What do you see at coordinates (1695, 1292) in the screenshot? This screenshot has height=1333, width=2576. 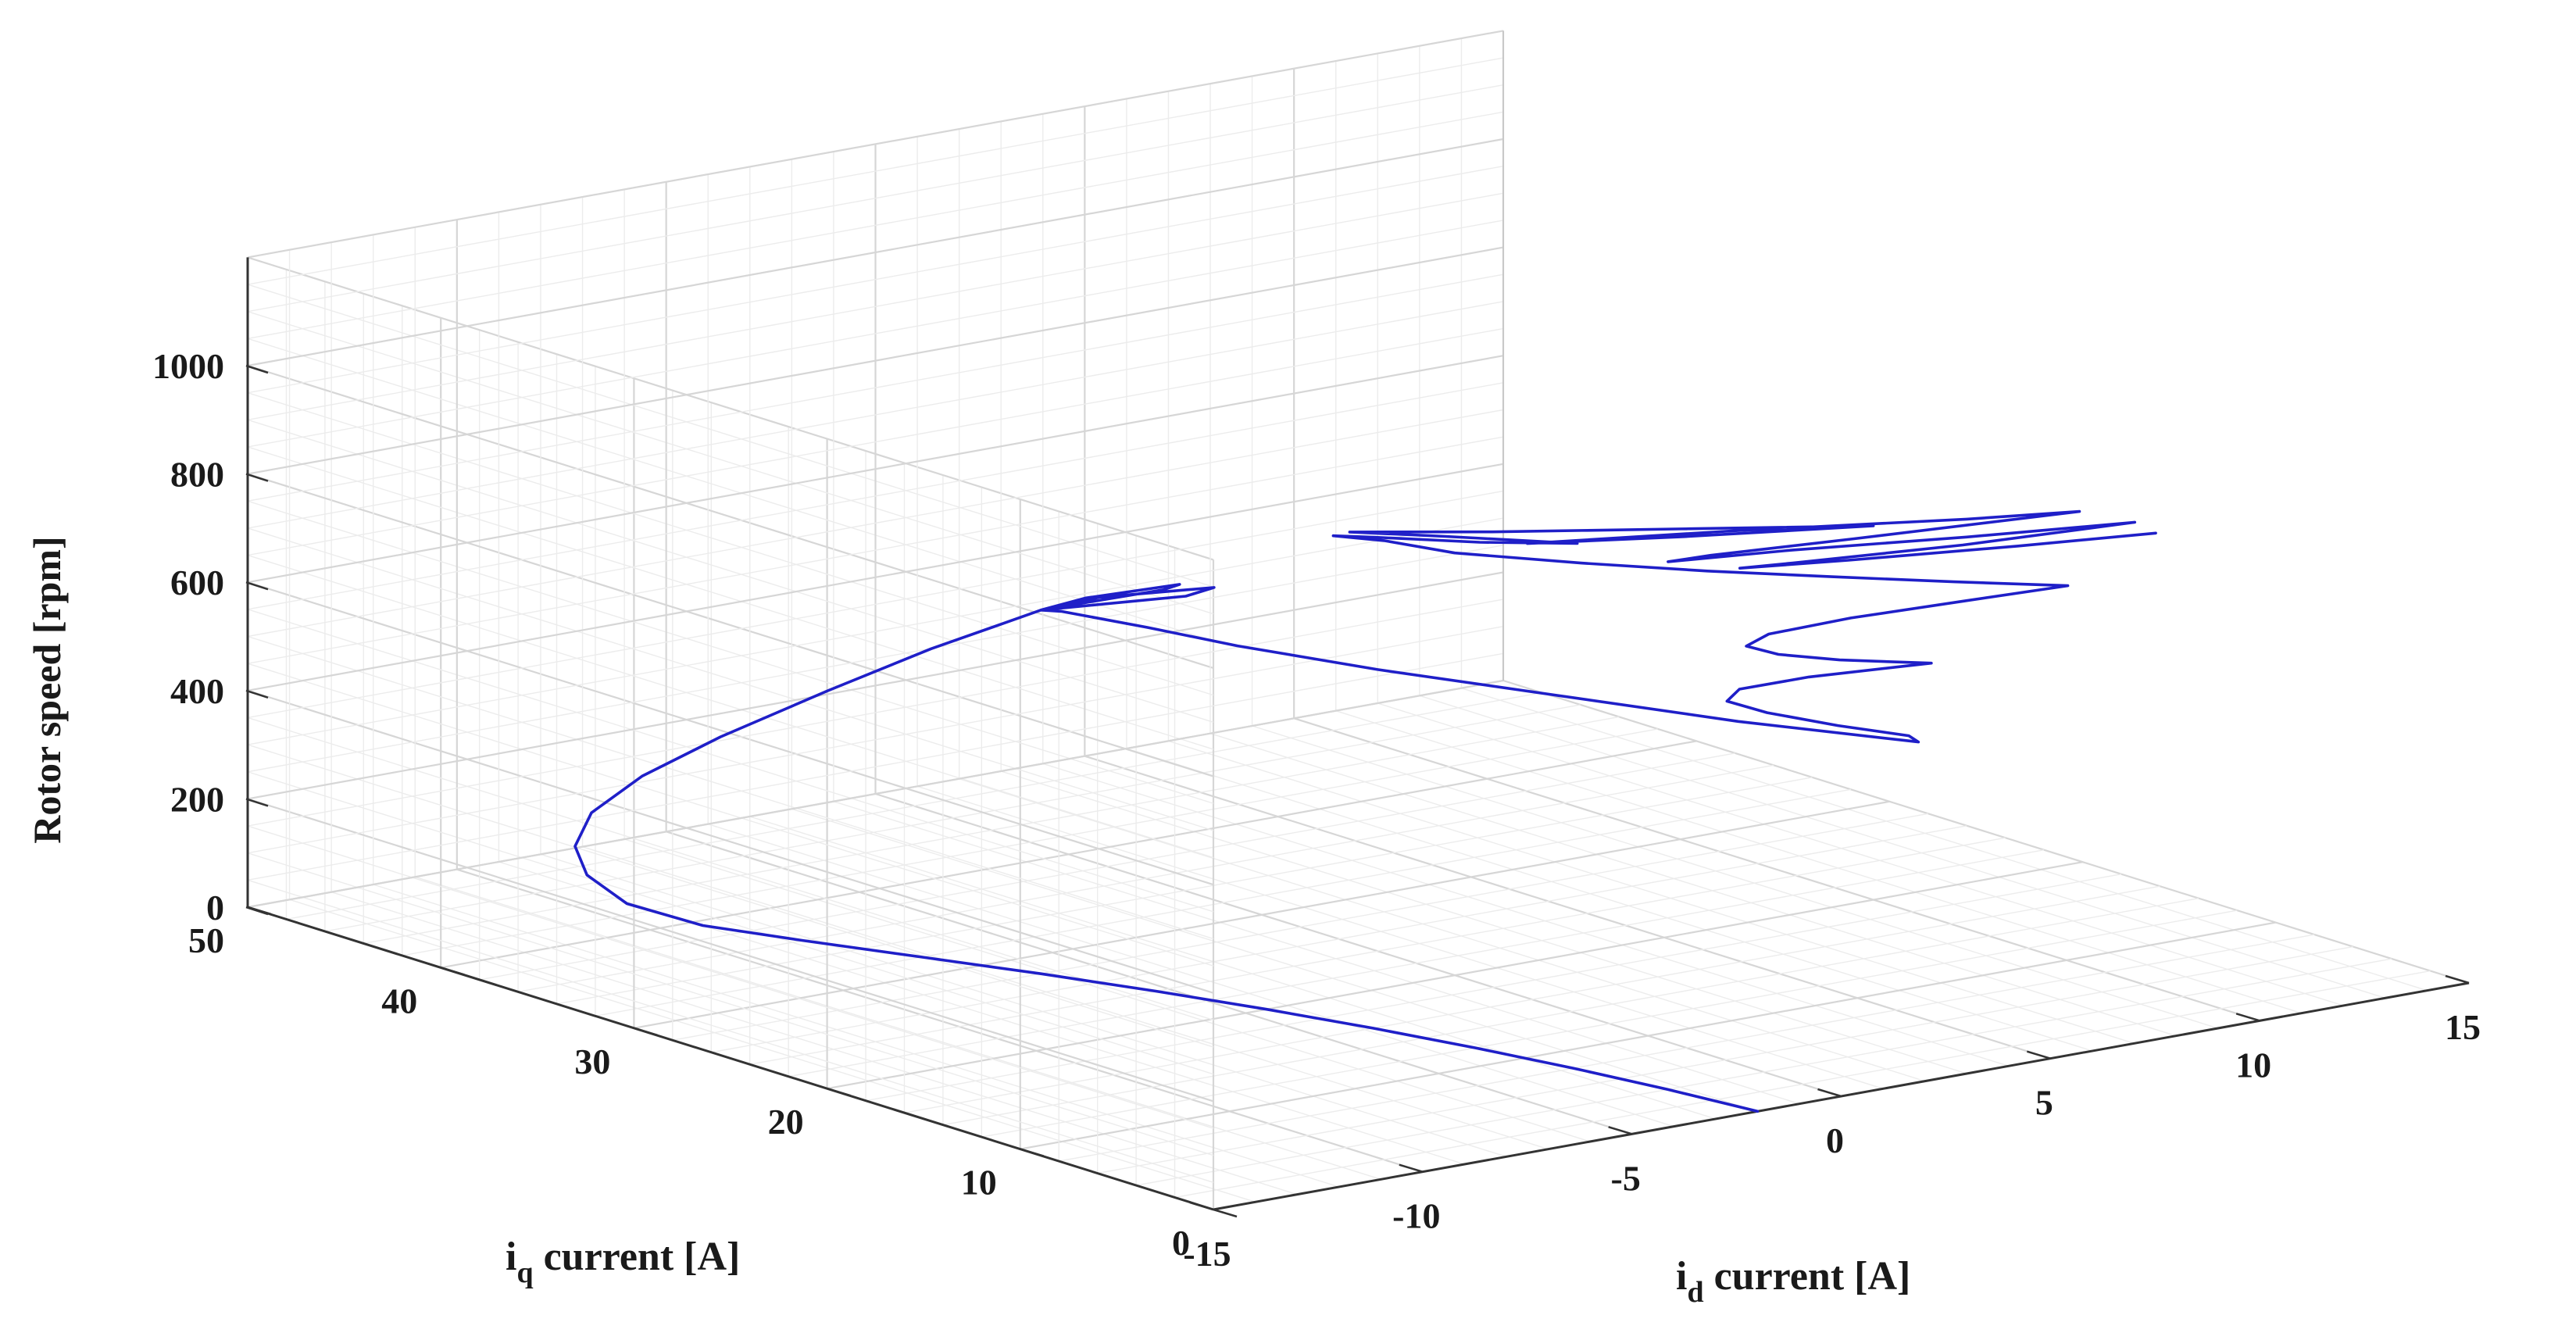 I see `x-axis-label-subscript: d` at bounding box center [1695, 1292].